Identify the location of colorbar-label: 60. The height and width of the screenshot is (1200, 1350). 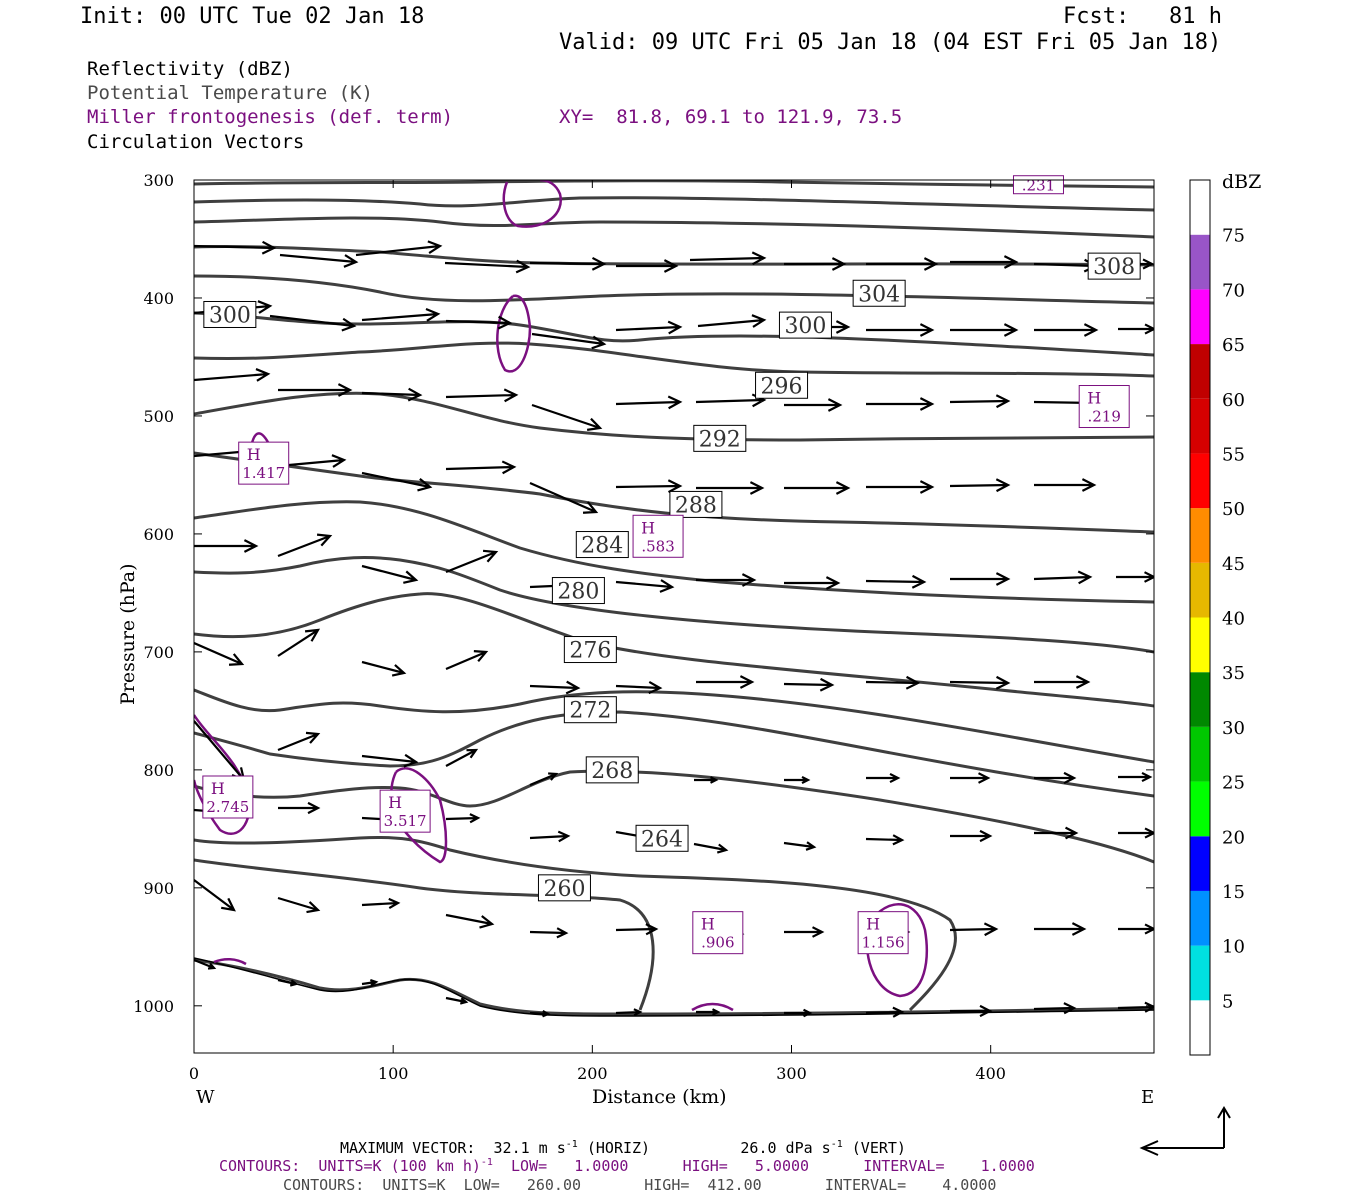
(1233, 400).